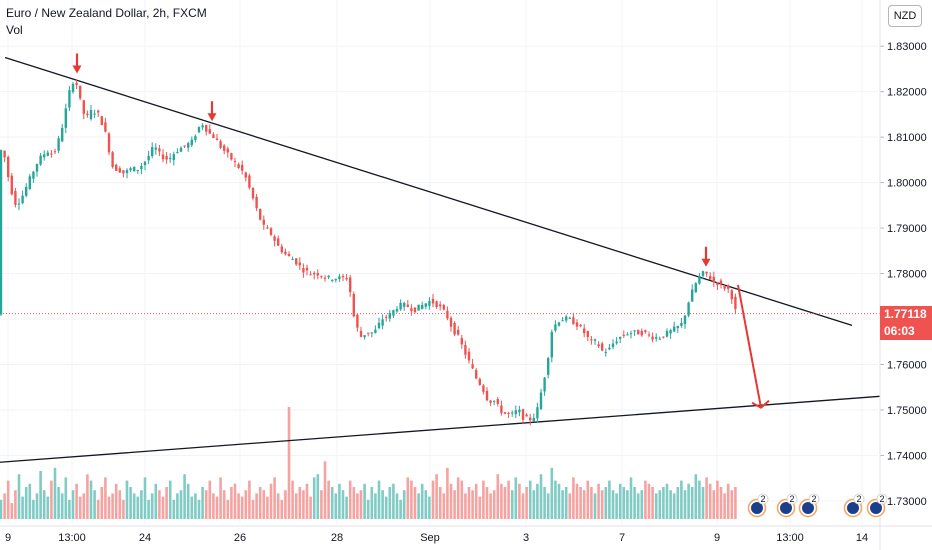 The image size is (932, 550). What do you see at coordinates (808, 508) in the screenshot?
I see `event-flag-fill` at bounding box center [808, 508].